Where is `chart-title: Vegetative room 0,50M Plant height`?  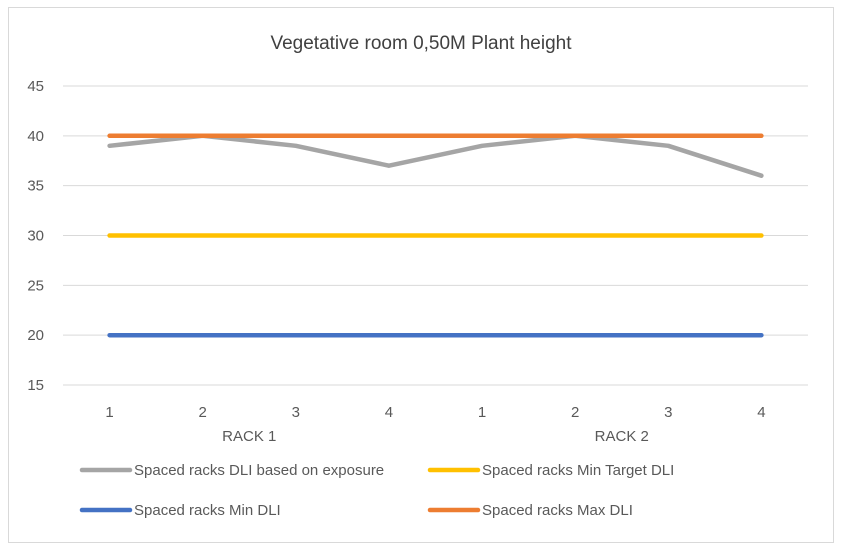
chart-title: Vegetative room 0,50M Plant height is located at coordinates (421, 43).